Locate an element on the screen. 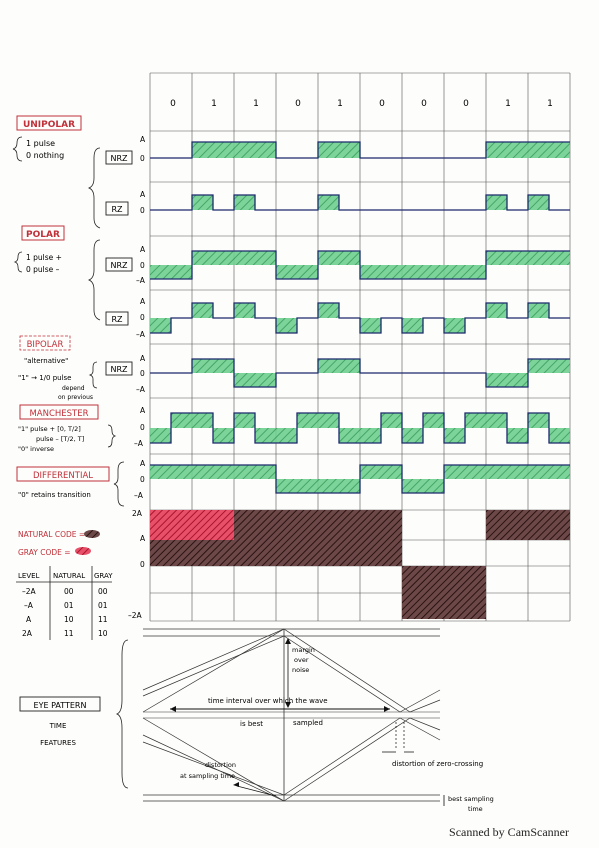 This screenshot has height=848, width=599. eye-pattern is located at coordinates (293, 717).